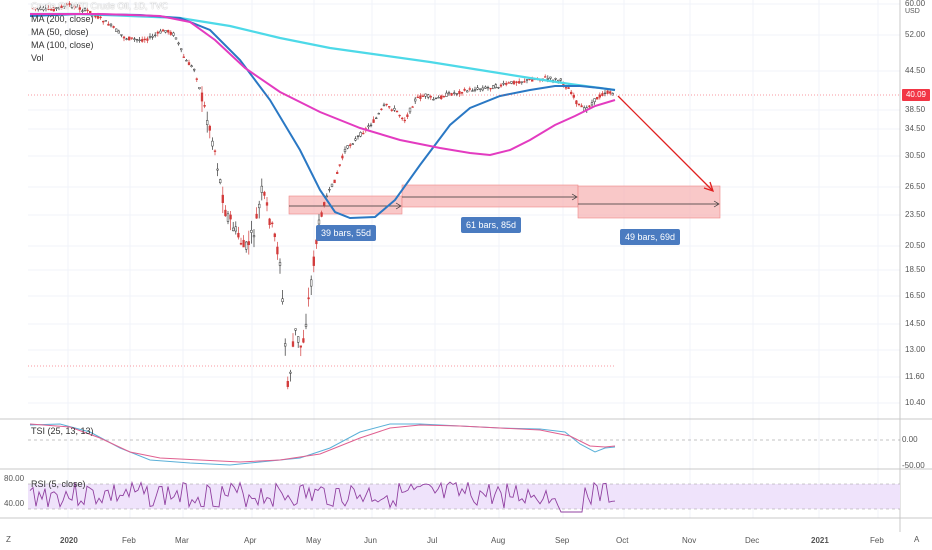 The height and width of the screenshot is (550, 932). I want to click on range-tag-2: 61 bars, 85d, so click(491, 225).